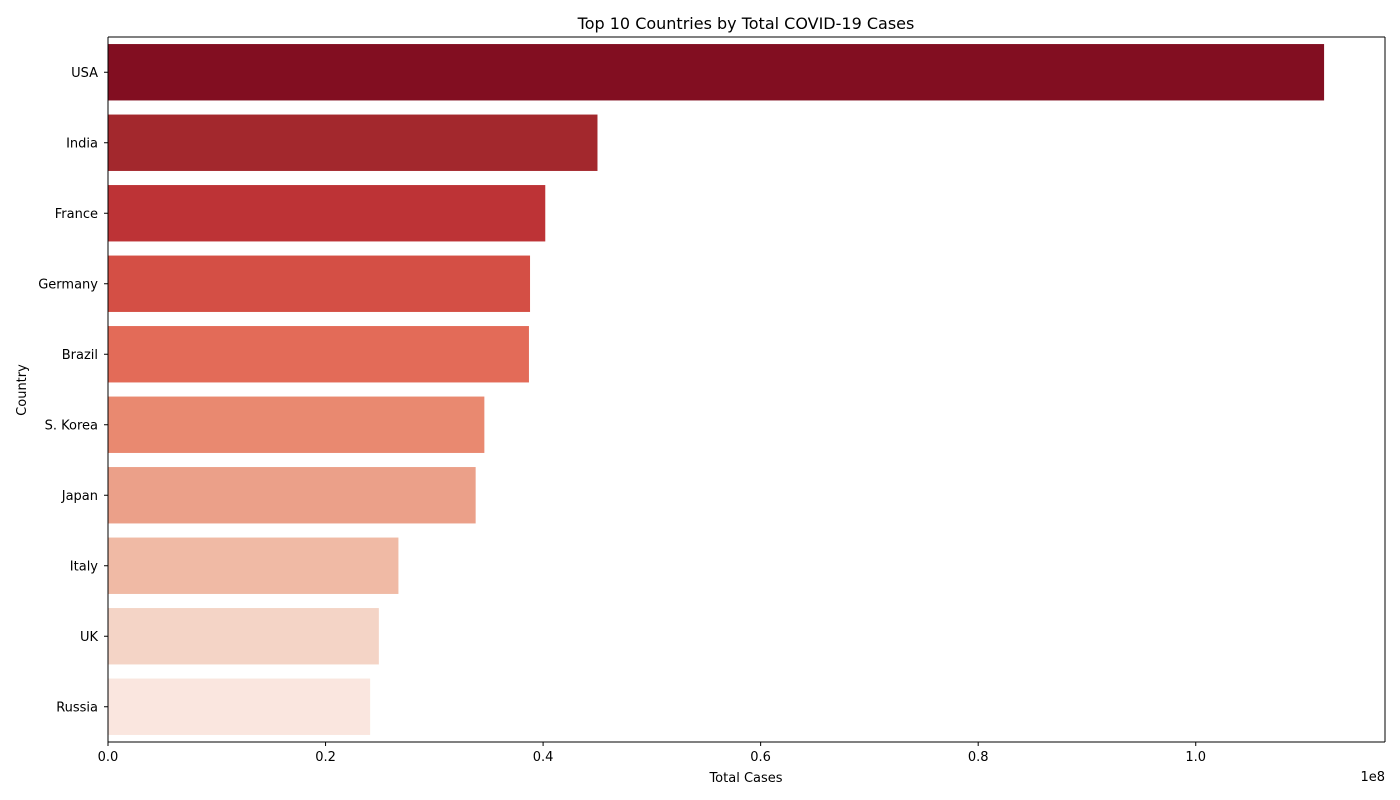 The width and height of the screenshot is (1400, 800). What do you see at coordinates (543, 757) in the screenshot?
I see `x-tick-label: 0.4` at bounding box center [543, 757].